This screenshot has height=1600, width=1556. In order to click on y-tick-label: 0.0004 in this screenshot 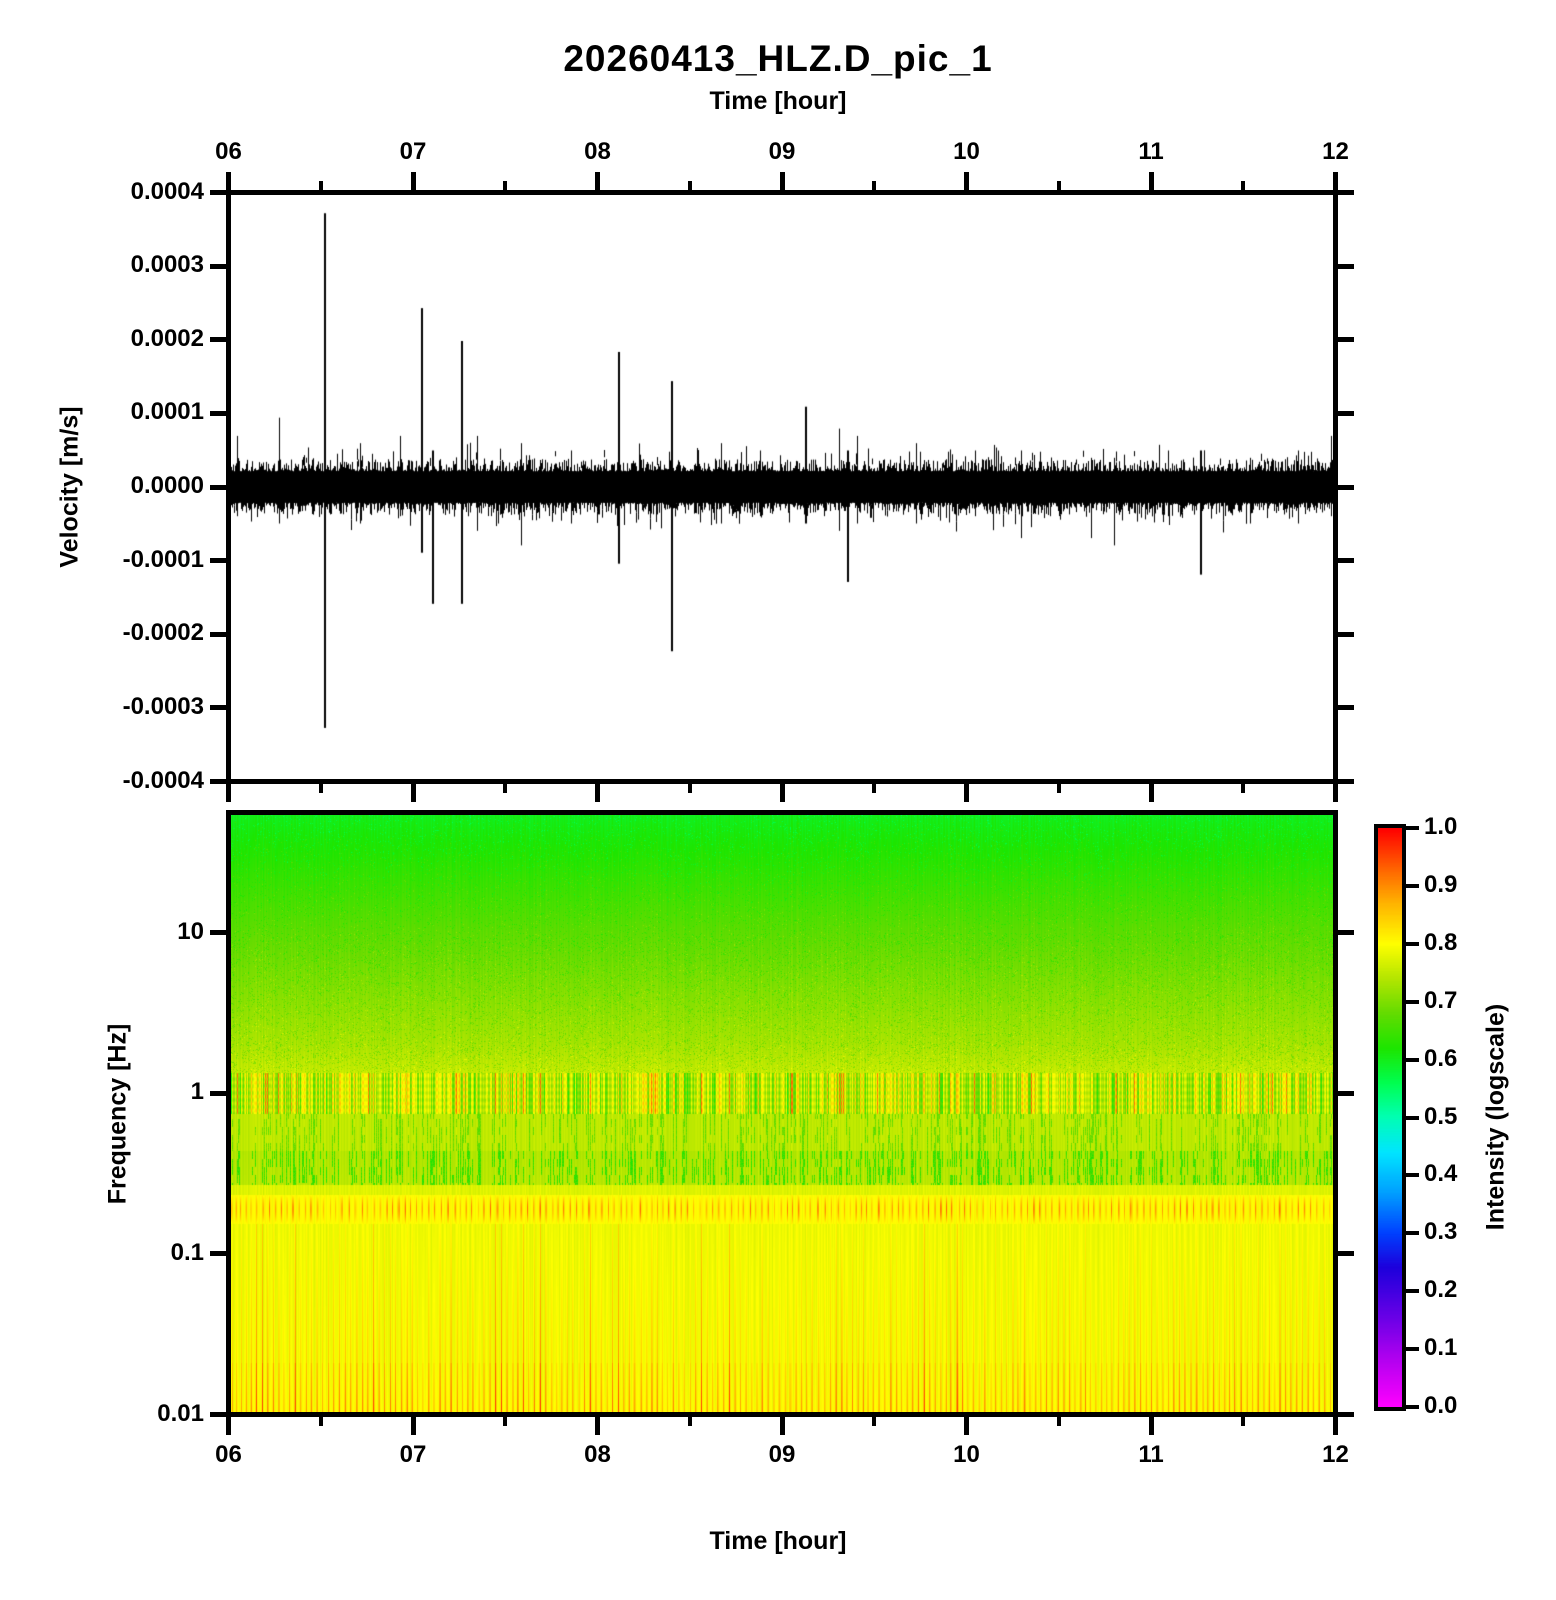, I will do `click(167, 191)`.